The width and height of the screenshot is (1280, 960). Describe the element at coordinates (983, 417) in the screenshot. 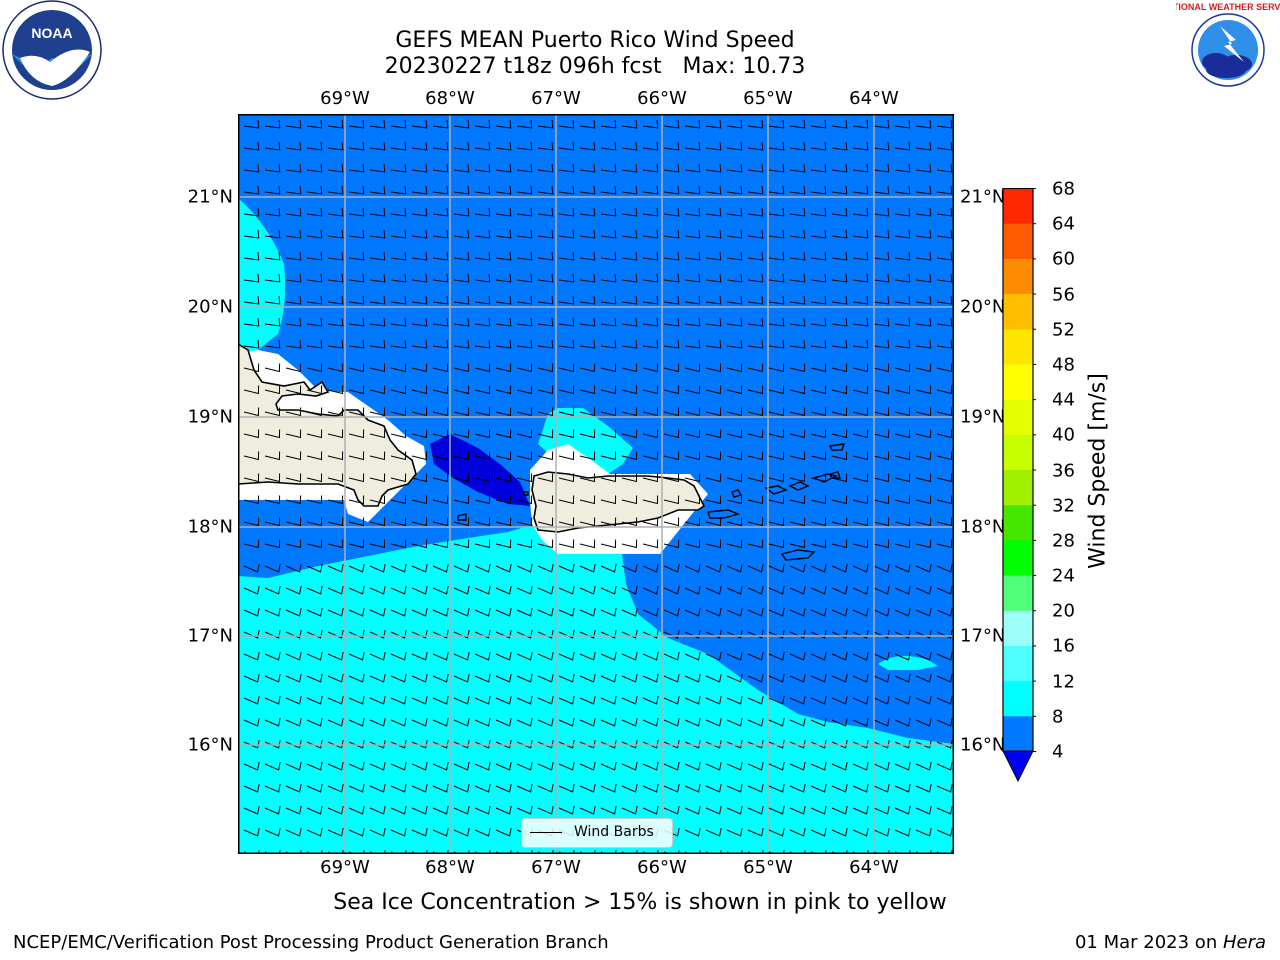

I see `lat-label-right-19n: 19°N` at that location.